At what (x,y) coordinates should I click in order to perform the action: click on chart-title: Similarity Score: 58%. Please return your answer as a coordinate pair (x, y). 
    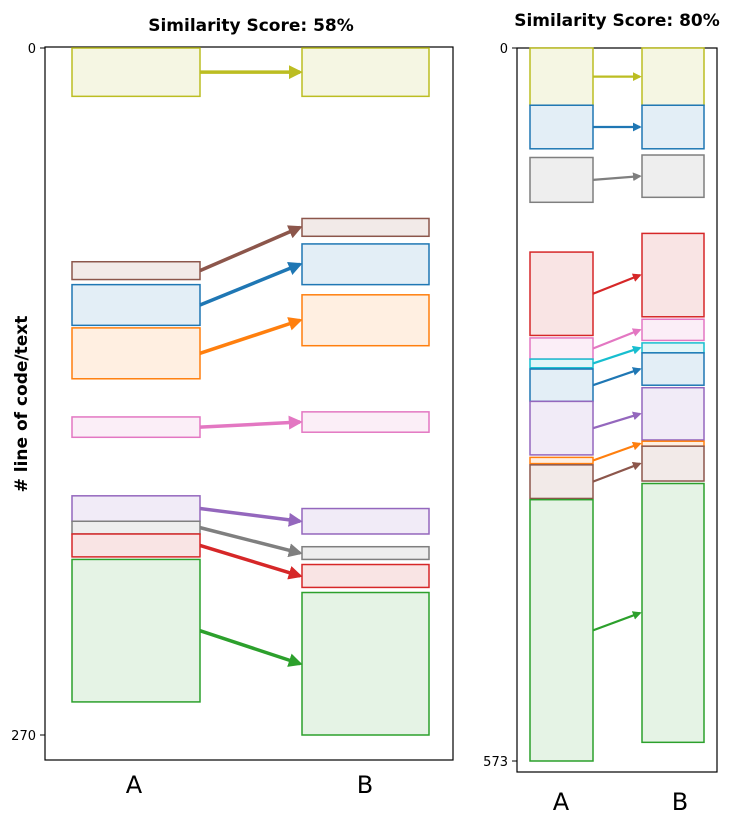
    Looking at the image, I should click on (251, 26).